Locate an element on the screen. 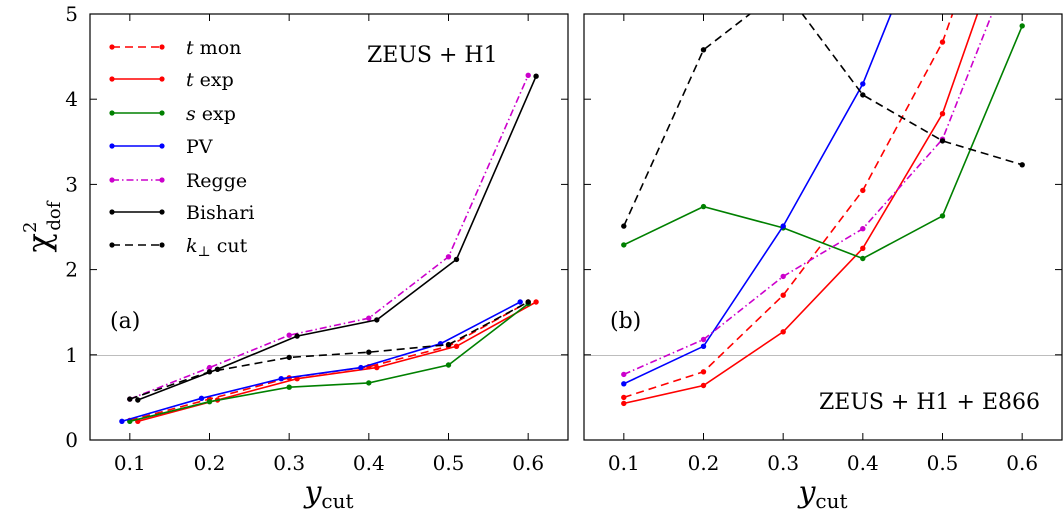 The height and width of the screenshot is (514, 1064). x-tick-label-b: 0.6 is located at coordinates (1022, 463).